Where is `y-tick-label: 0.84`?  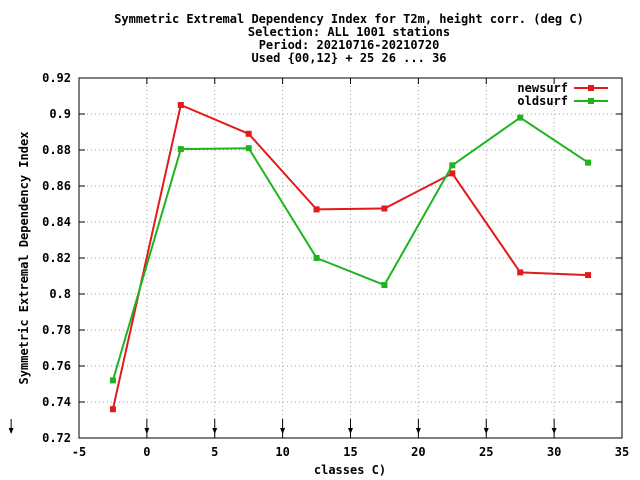
y-tick-label: 0.84 is located at coordinates (56, 222).